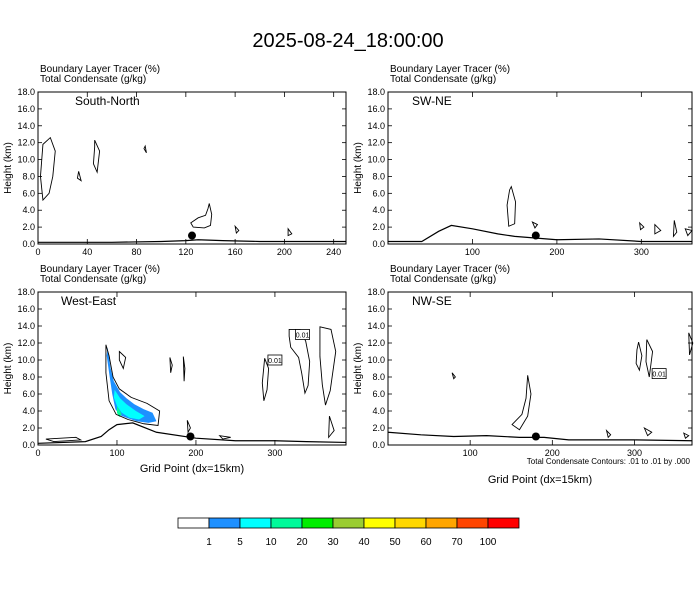 The image size is (696, 612). I want to click on colorbar-label: 70, so click(457, 542).